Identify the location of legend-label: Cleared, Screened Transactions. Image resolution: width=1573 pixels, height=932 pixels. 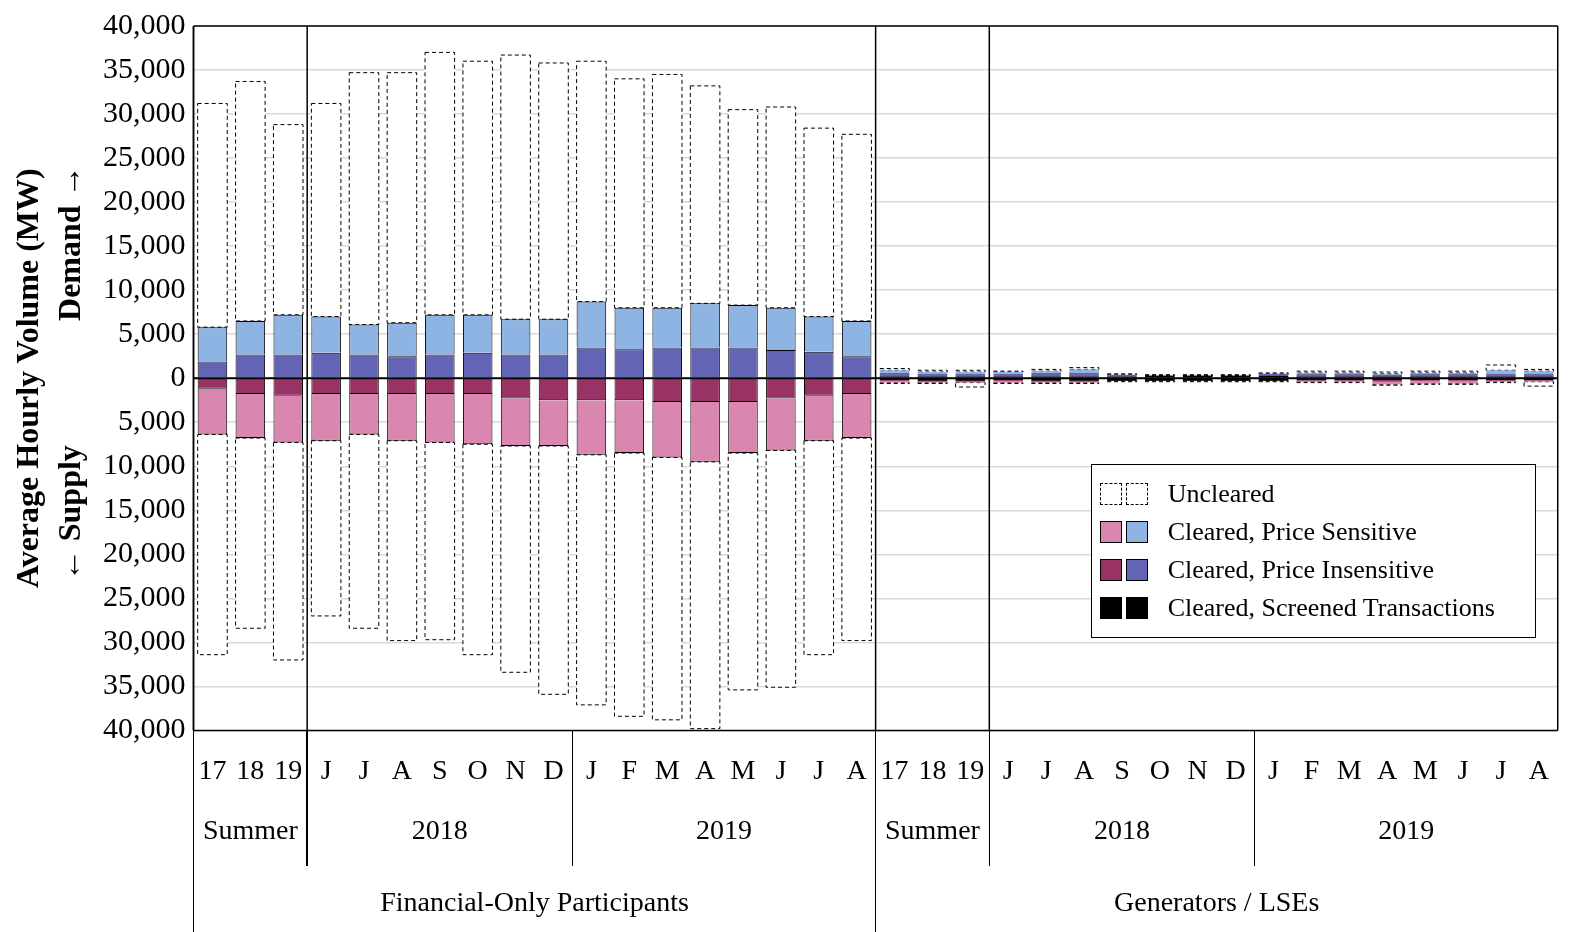
(1331, 608).